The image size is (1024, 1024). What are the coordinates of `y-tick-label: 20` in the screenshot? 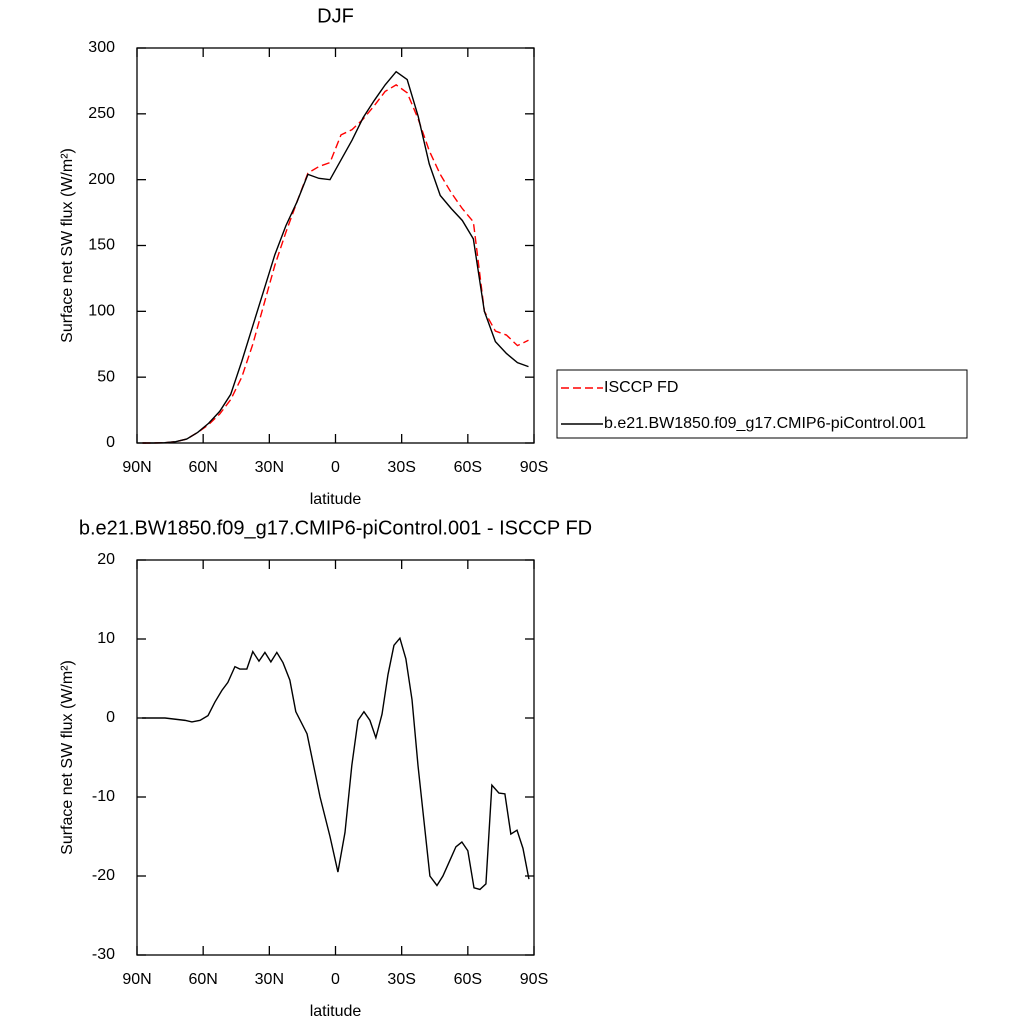 It's located at (106, 559).